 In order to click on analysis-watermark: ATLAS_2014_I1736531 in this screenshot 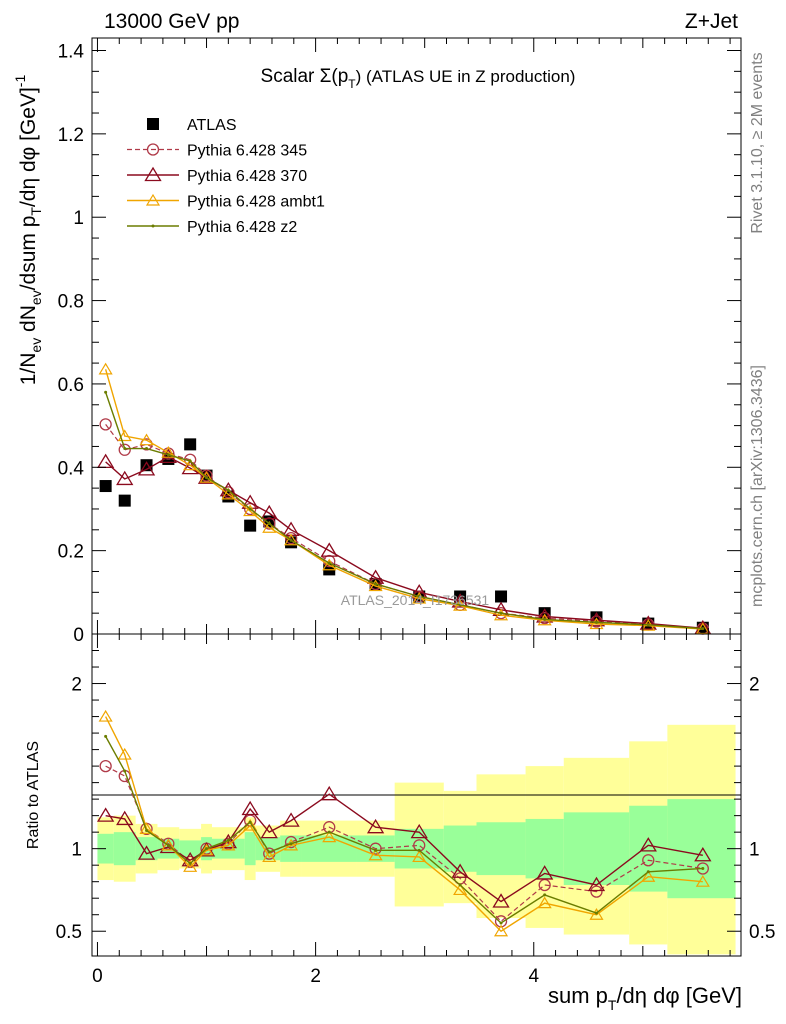, I will do `click(415, 600)`.